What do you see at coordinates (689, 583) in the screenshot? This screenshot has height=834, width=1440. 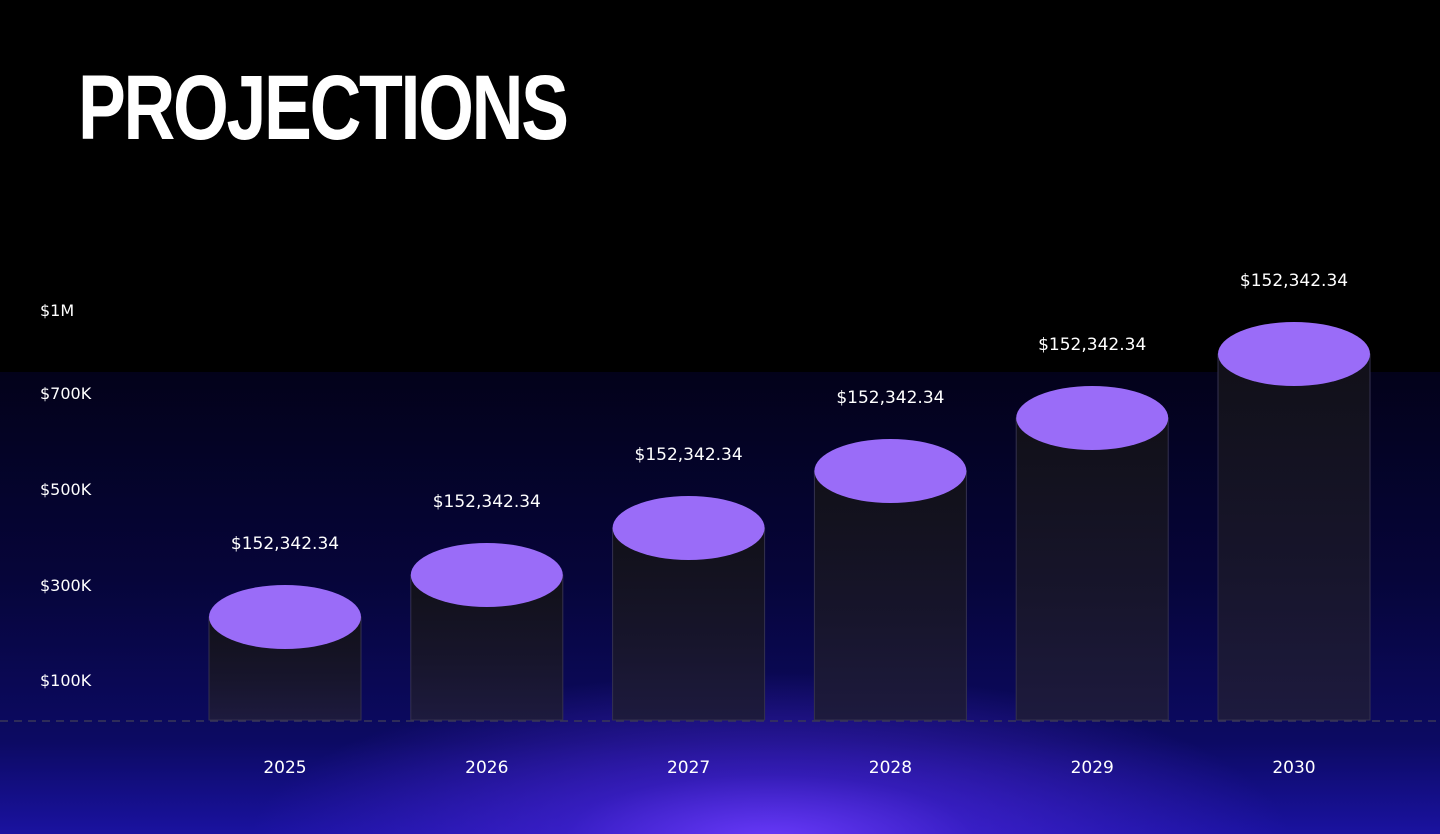 I see `bar-2027: $152,342.34` at bounding box center [689, 583].